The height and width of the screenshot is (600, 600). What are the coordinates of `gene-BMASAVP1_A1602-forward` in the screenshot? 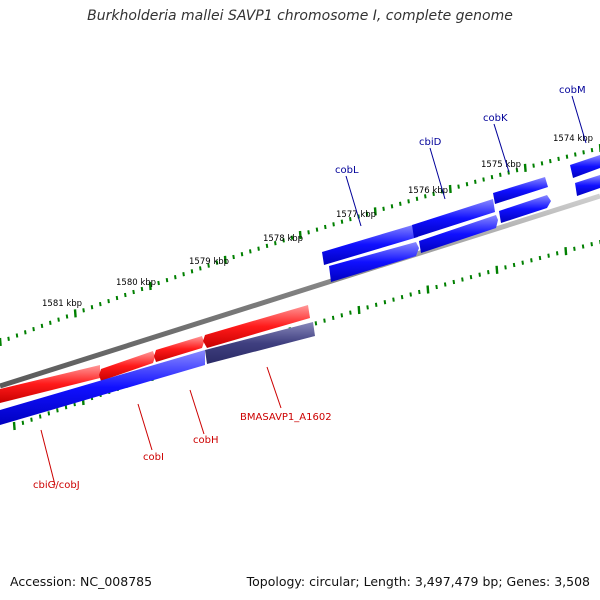 It's located at (256, 326).